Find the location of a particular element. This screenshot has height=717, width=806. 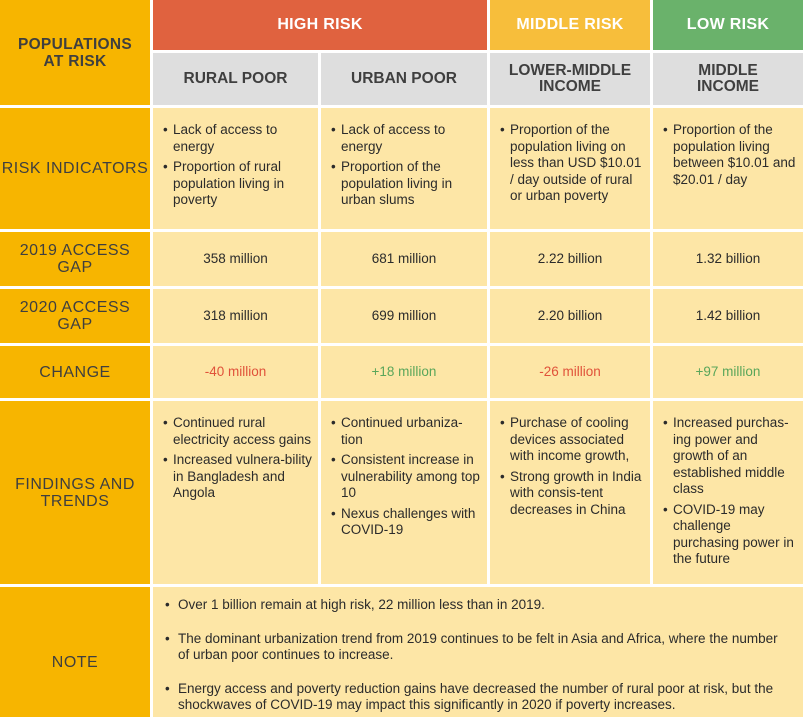

subheader-text: RURAL POOR is located at coordinates (235, 78).